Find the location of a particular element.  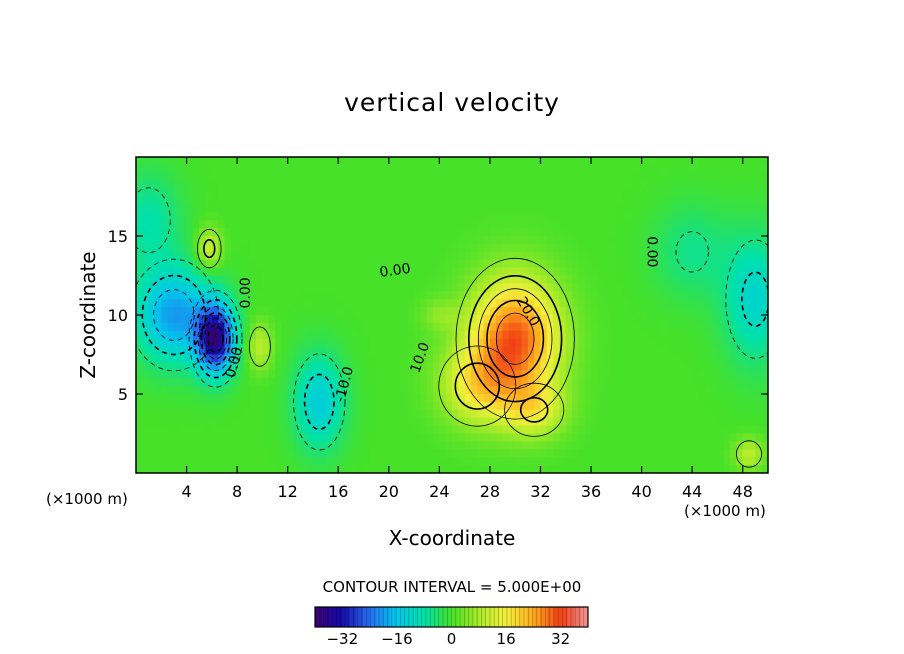

contour-line is located at coordinates (515, 339).